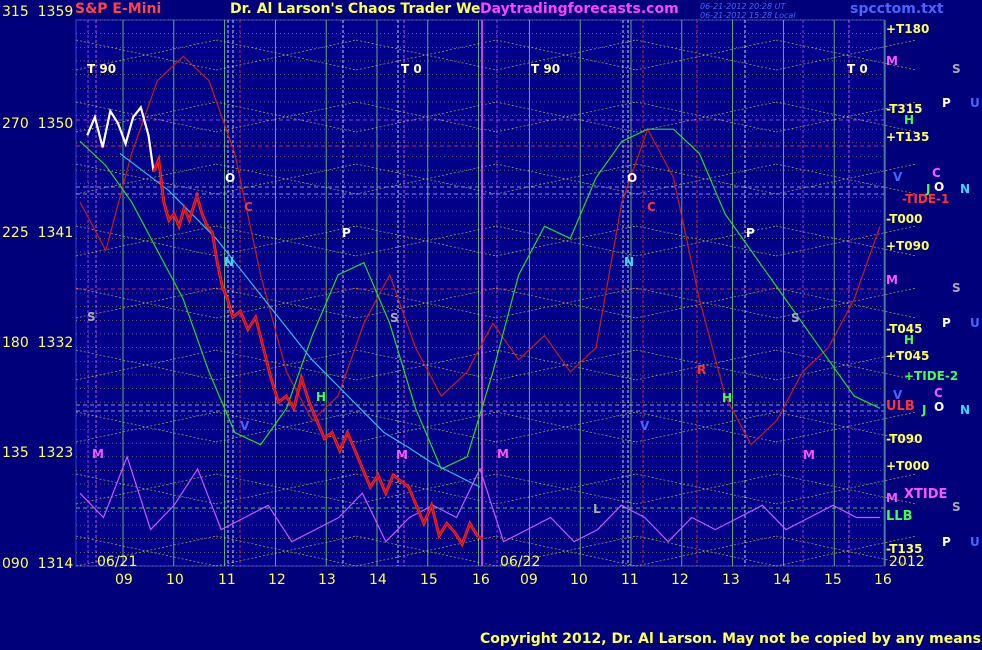 This screenshot has width=982, height=650. Describe the element at coordinates (520, 562) in the screenshot. I see `date-label: 06/22` at that location.